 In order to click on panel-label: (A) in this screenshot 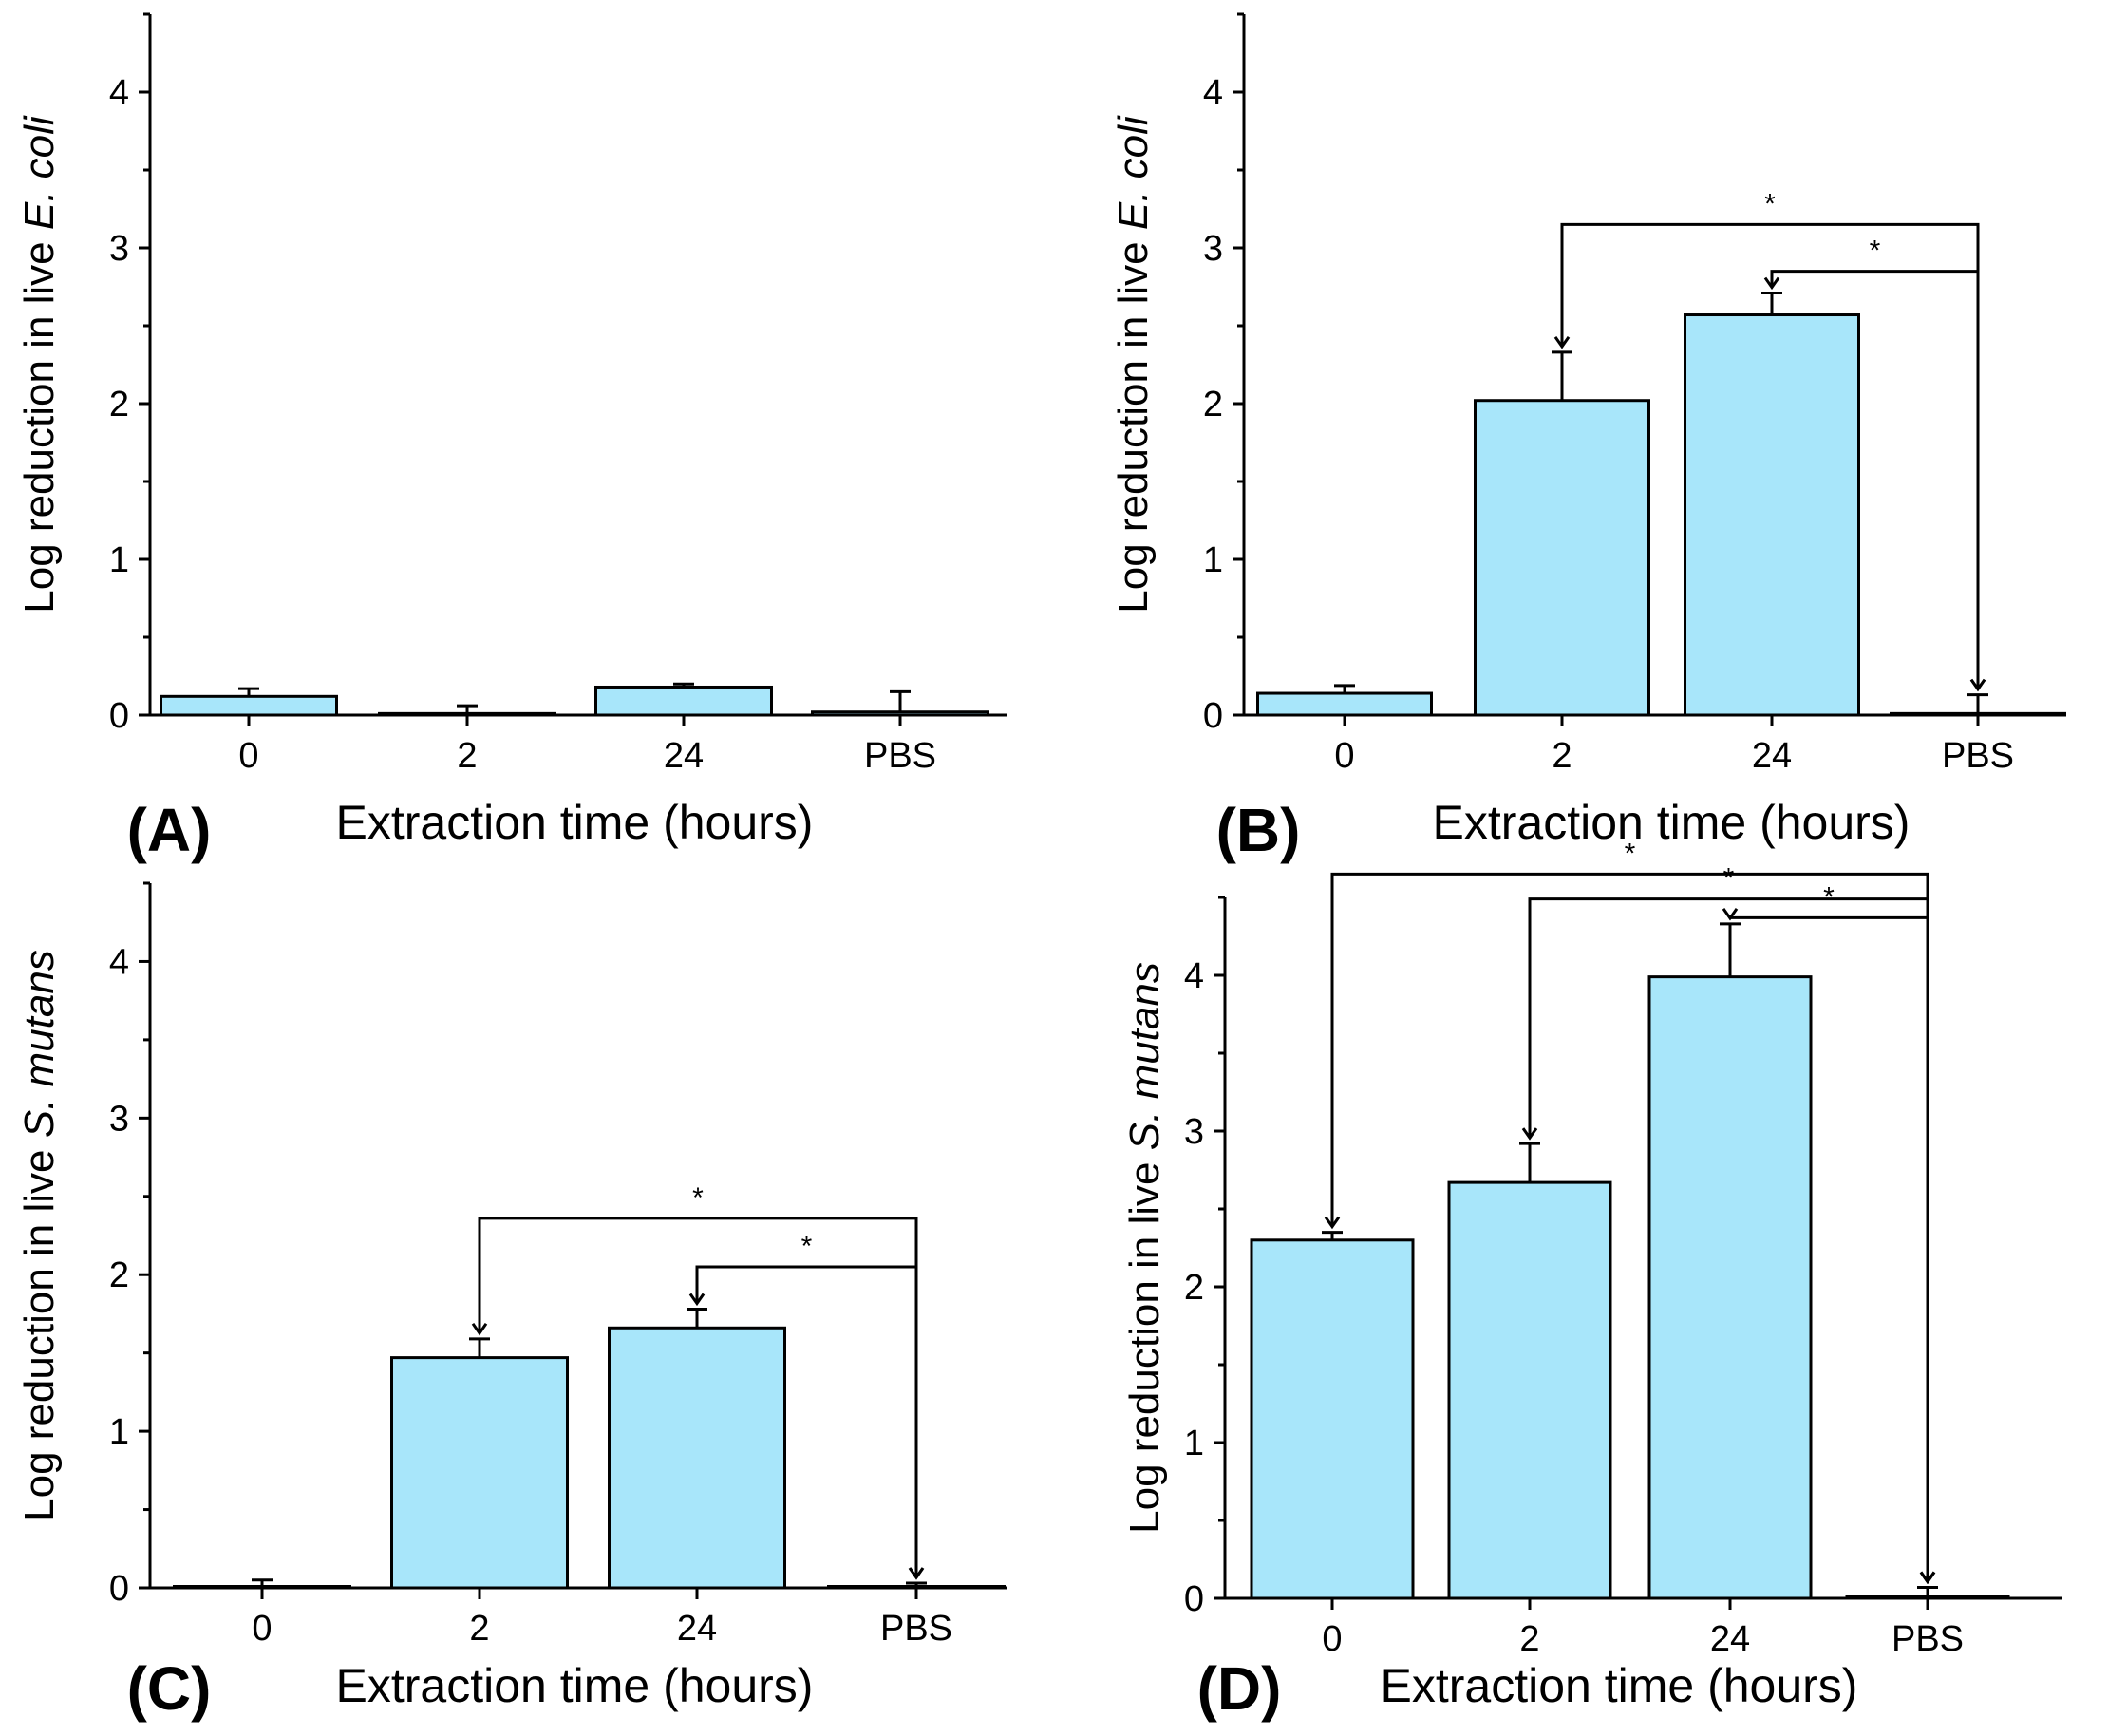, I will do `click(169, 830)`.